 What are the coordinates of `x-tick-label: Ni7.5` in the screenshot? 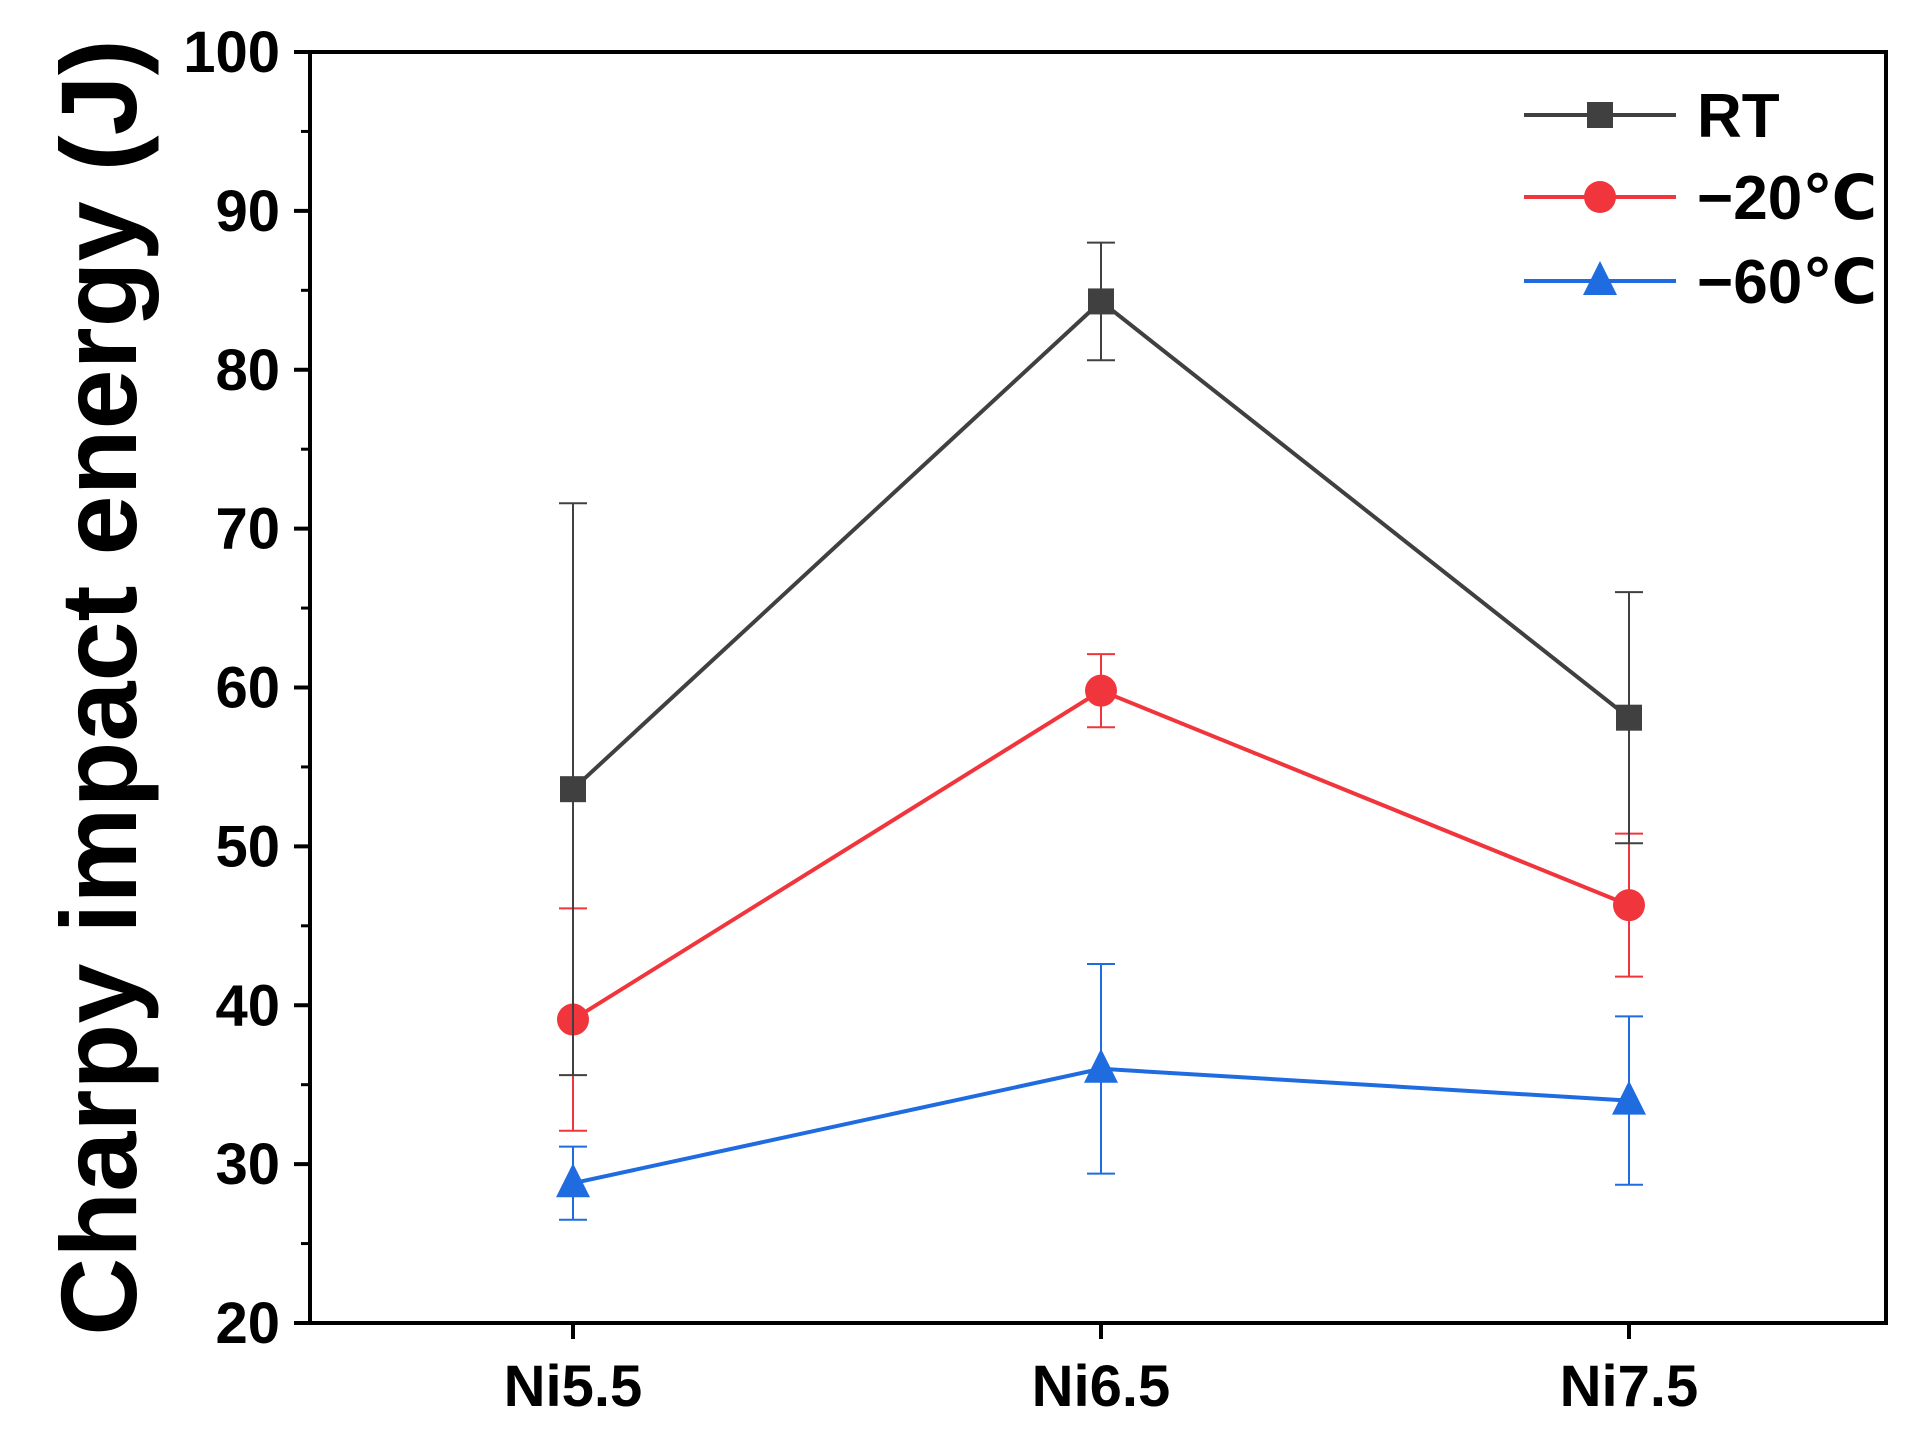 It's located at (1629, 1386).